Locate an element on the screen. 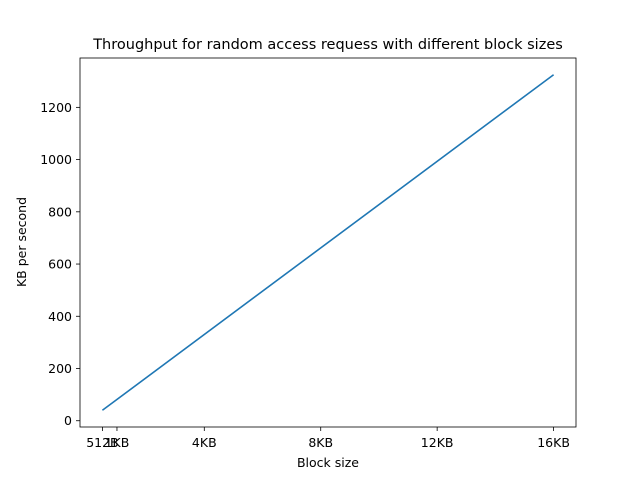  y-tick-label: 0 is located at coordinates (68, 420).